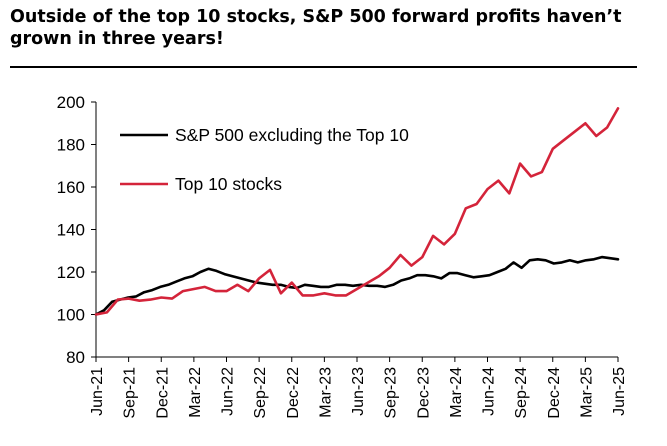  Describe the element at coordinates (554, 393) in the screenshot. I see `x-tick-label: Dec-24` at that location.